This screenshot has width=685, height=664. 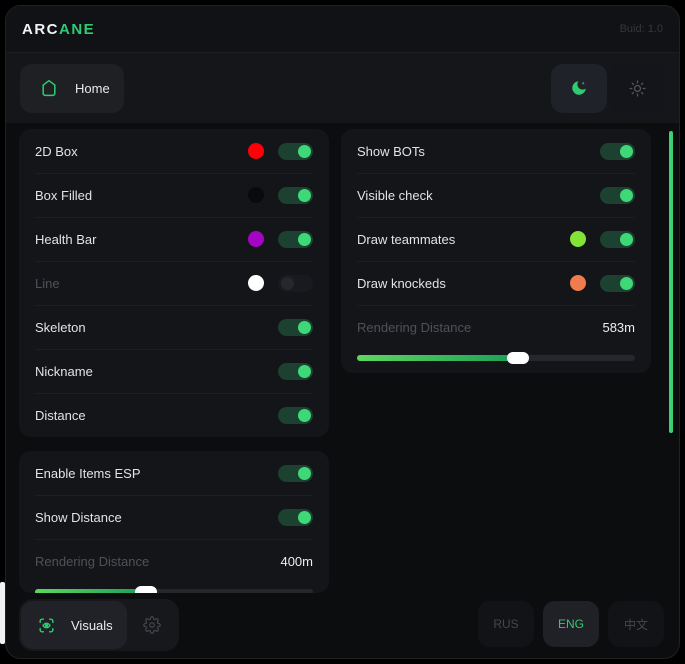 What do you see at coordinates (78, 517) in the screenshot?
I see `setting-label: Show Distance` at bounding box center [78, 517].